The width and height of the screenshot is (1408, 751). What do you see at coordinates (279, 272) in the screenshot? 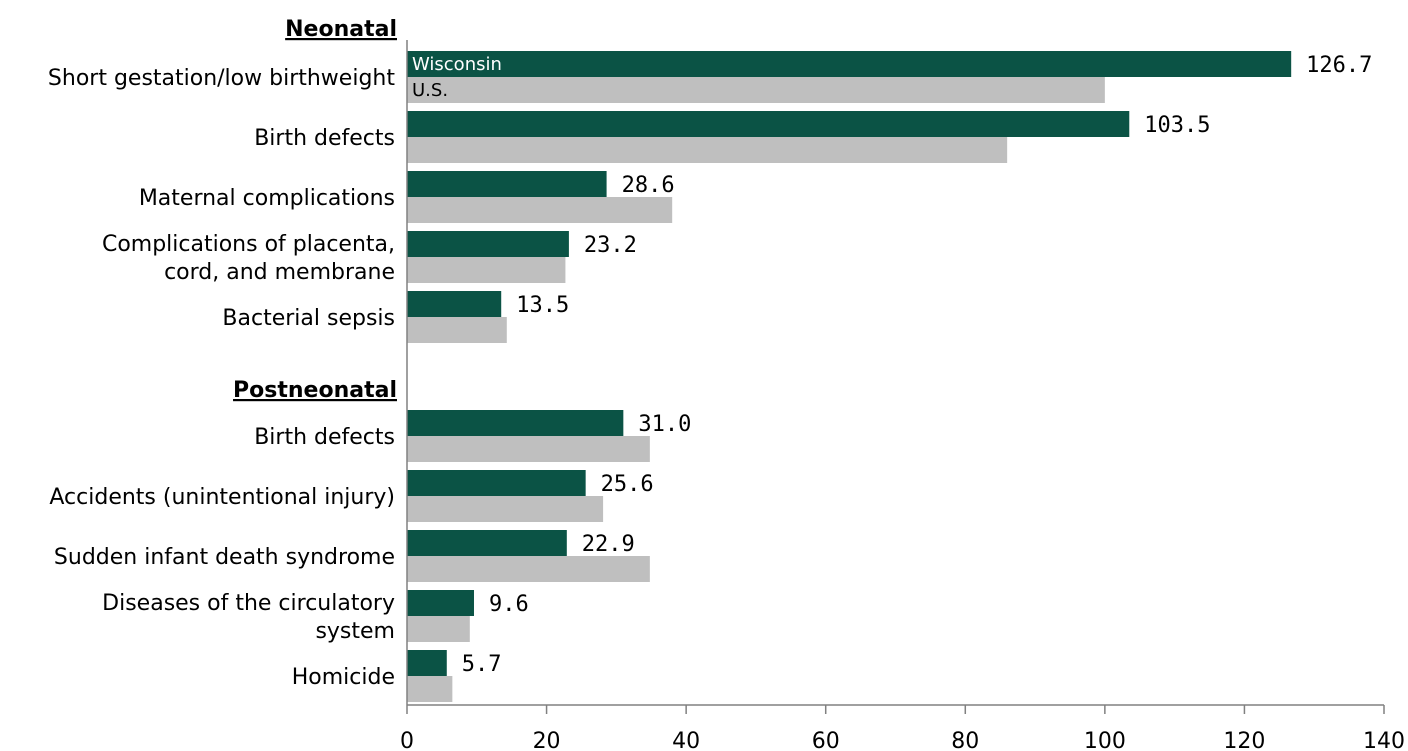
I see `category-label: cord, and membrane` at bounding box center [279, 272].